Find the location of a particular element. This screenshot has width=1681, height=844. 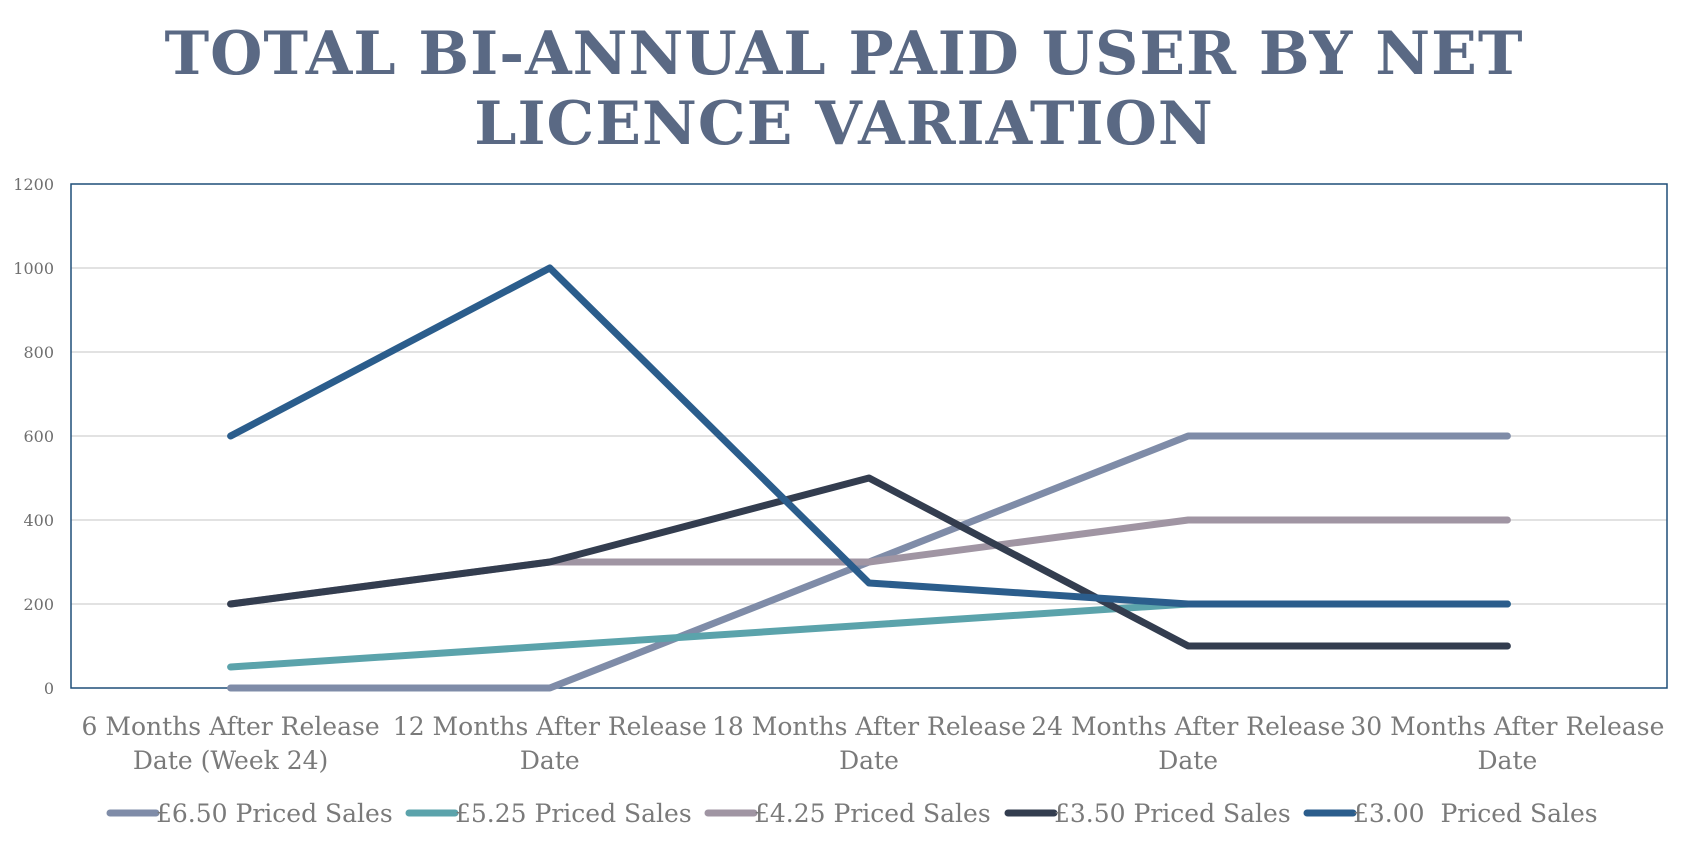

legend-label-5: £3.00 Priced Sales is located at coordinates (1475, 813).